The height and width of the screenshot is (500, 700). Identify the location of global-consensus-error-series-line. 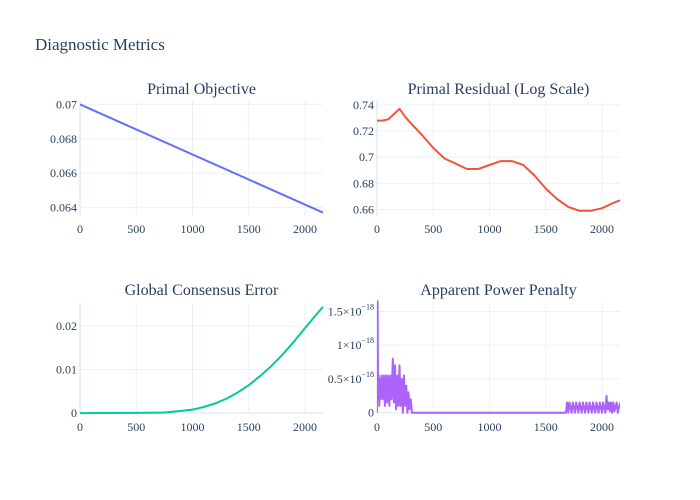
(201, 360).